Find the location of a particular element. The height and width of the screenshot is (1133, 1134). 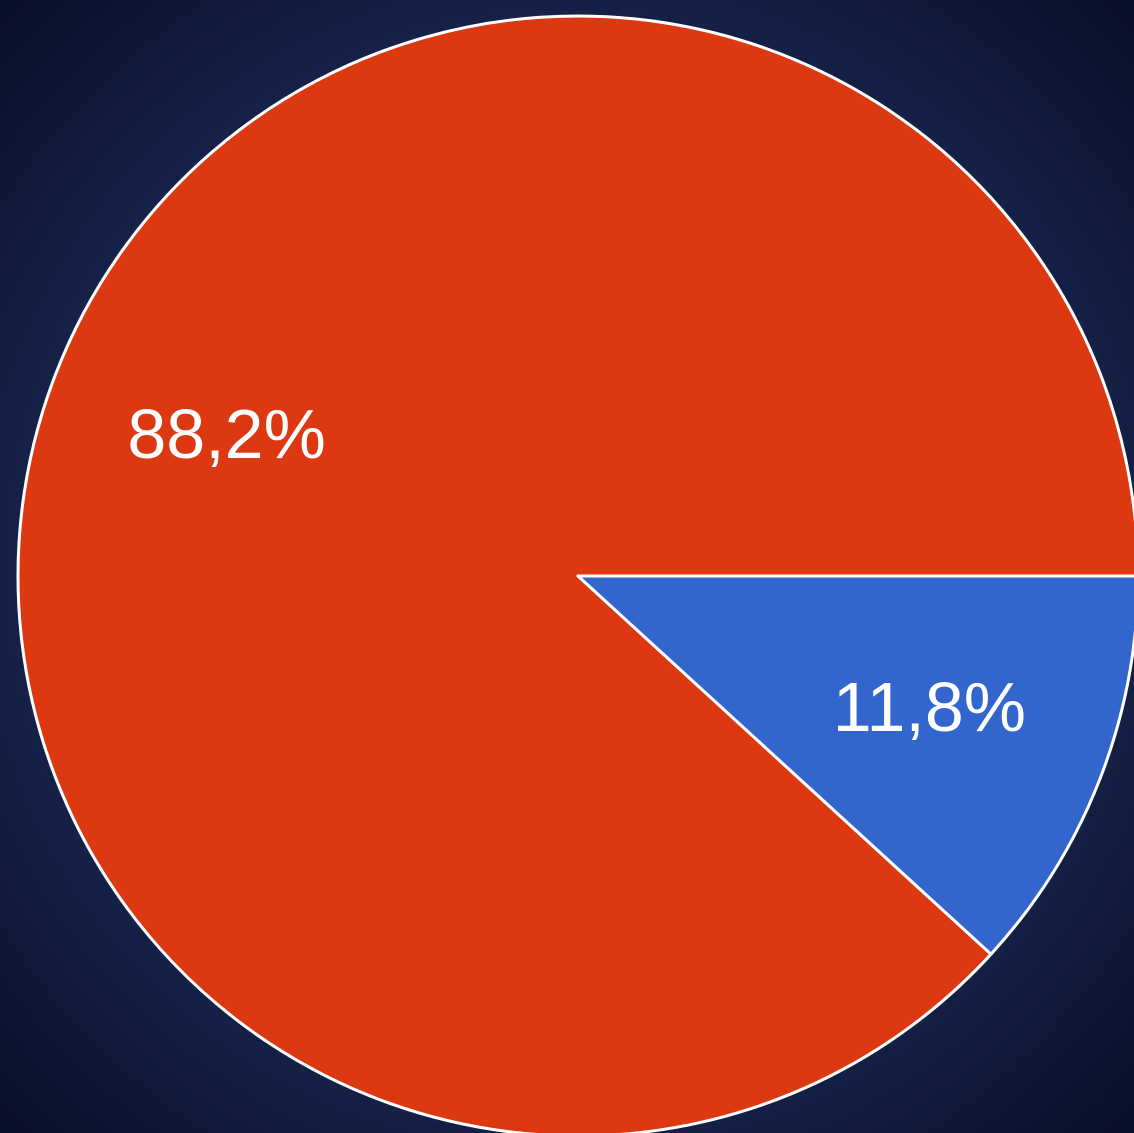

slice-label: 88,2% is located at coordinates (226, 434).